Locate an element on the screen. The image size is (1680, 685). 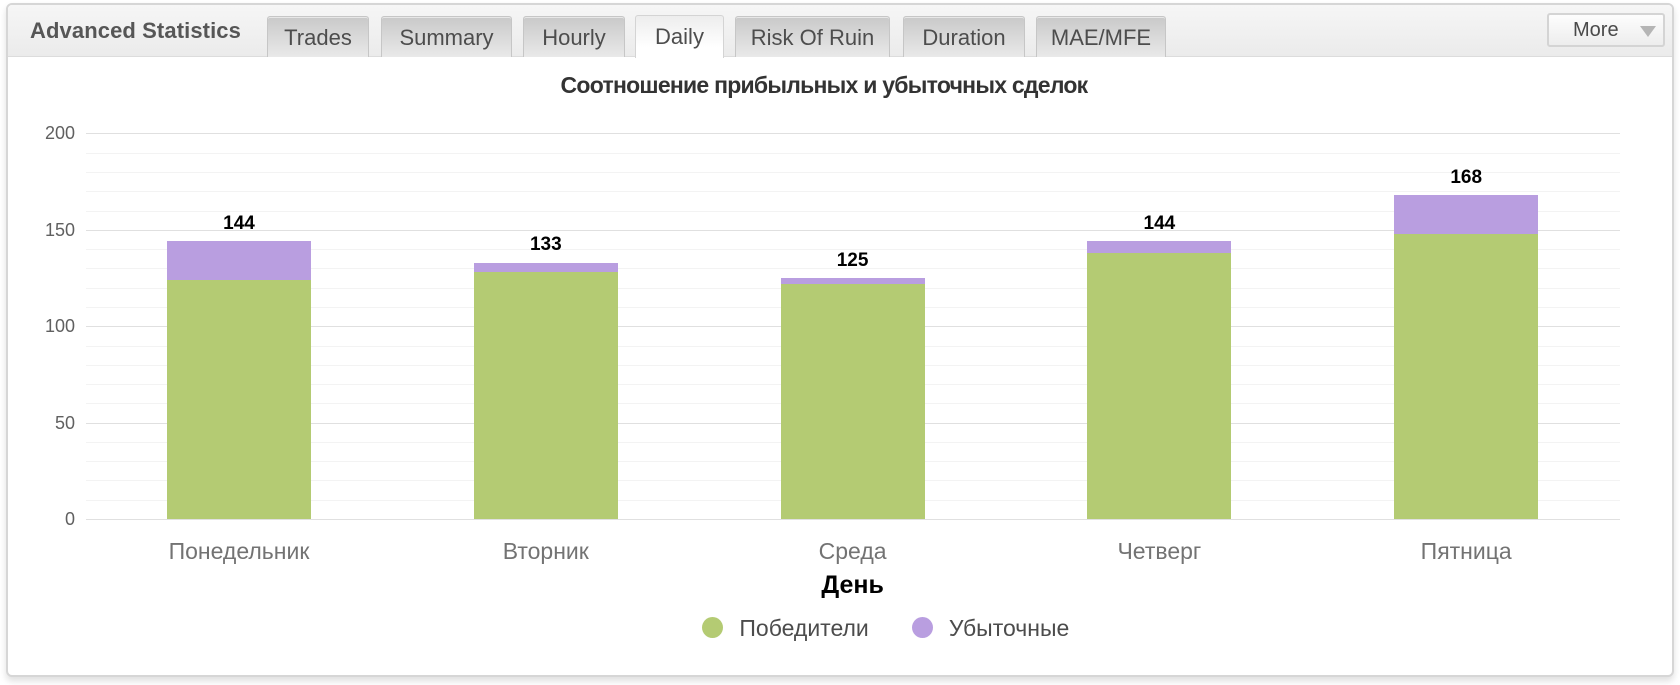
x-axis-label: Четверг is located at coordinates (1159, 551).